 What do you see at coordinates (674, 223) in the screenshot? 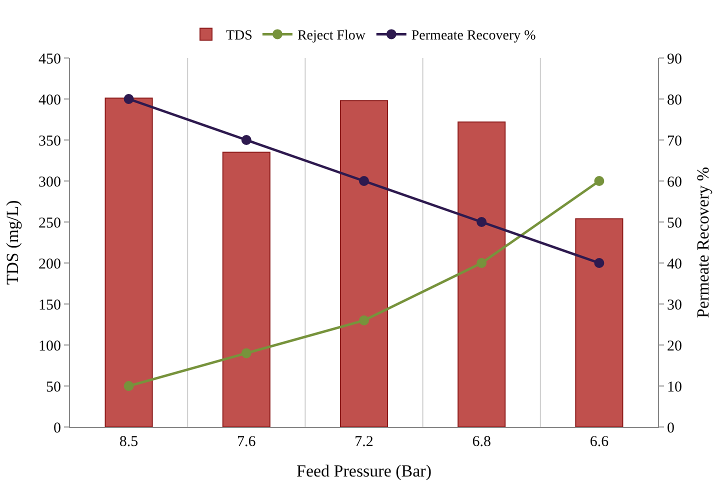
I see `y2-tick-label: 50` at bounding box center [674, 223].